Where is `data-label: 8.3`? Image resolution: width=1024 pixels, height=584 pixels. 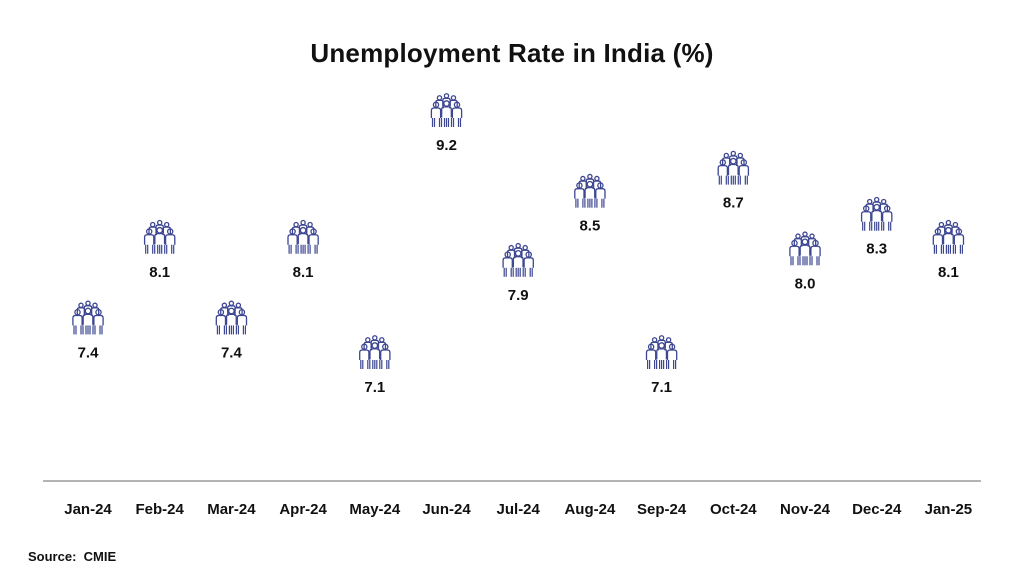 data-label: 8.3 is located at coordinates (876, 249).